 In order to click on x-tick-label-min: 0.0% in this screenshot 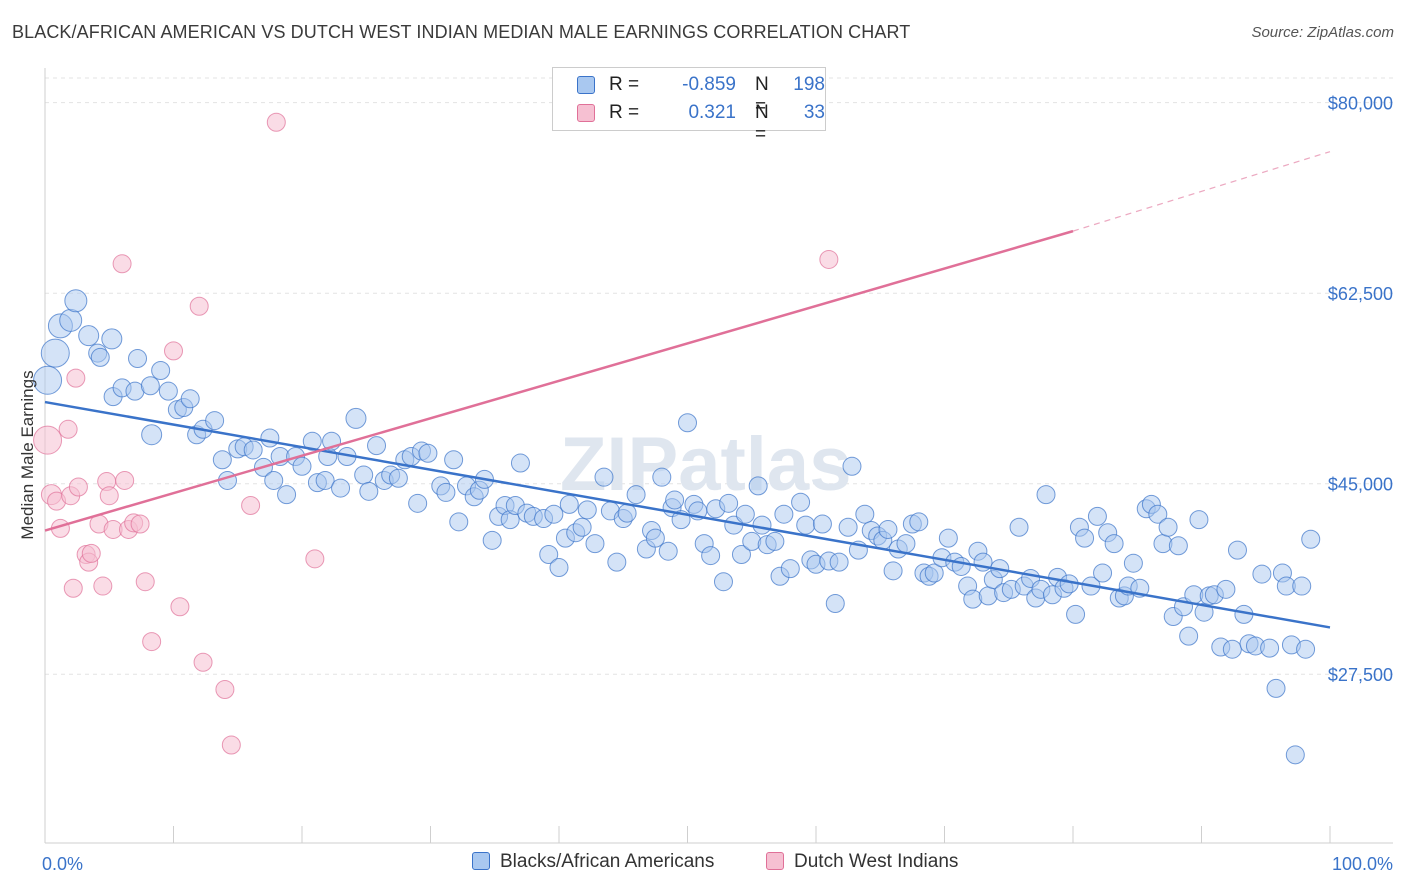, I will do `click(62, 864)`.